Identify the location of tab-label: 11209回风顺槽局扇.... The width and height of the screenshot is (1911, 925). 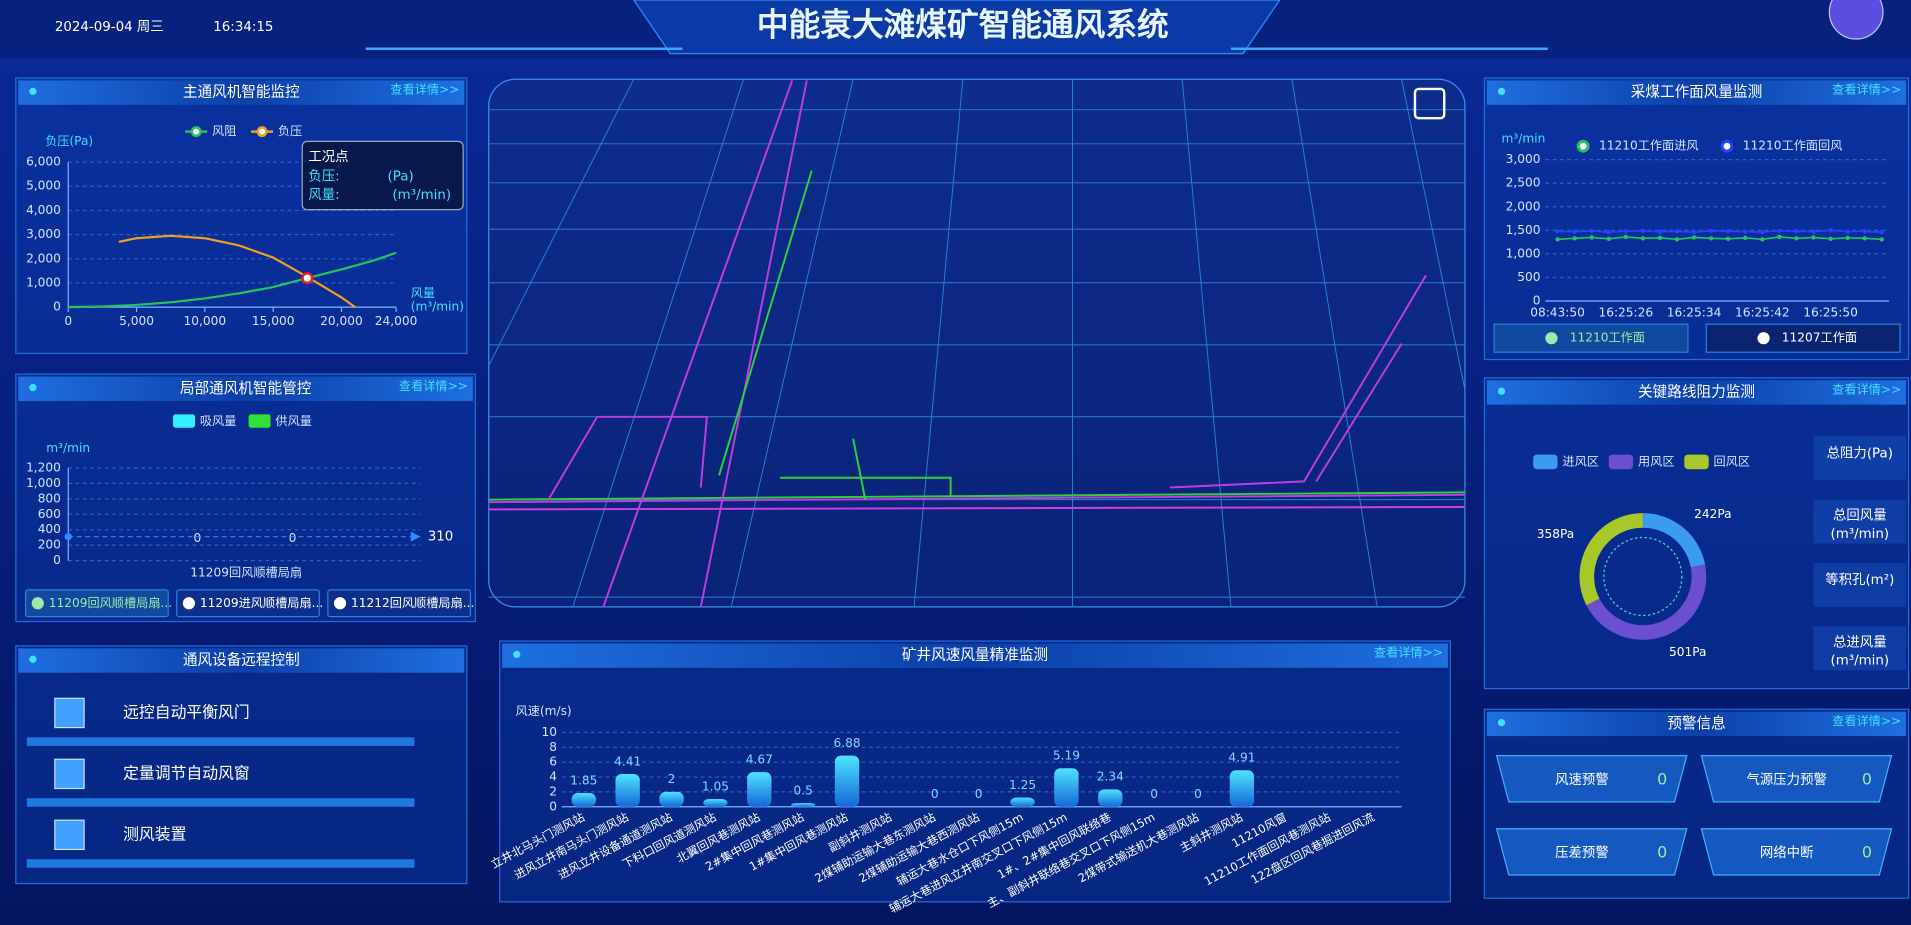
(110, 602).